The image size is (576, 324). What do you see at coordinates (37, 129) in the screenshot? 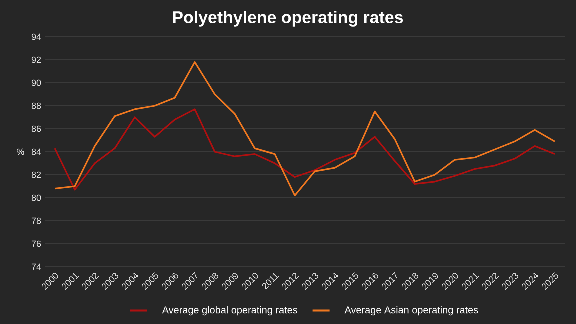
I see `y-tick-label: 86` at bounding box center [37, 129].